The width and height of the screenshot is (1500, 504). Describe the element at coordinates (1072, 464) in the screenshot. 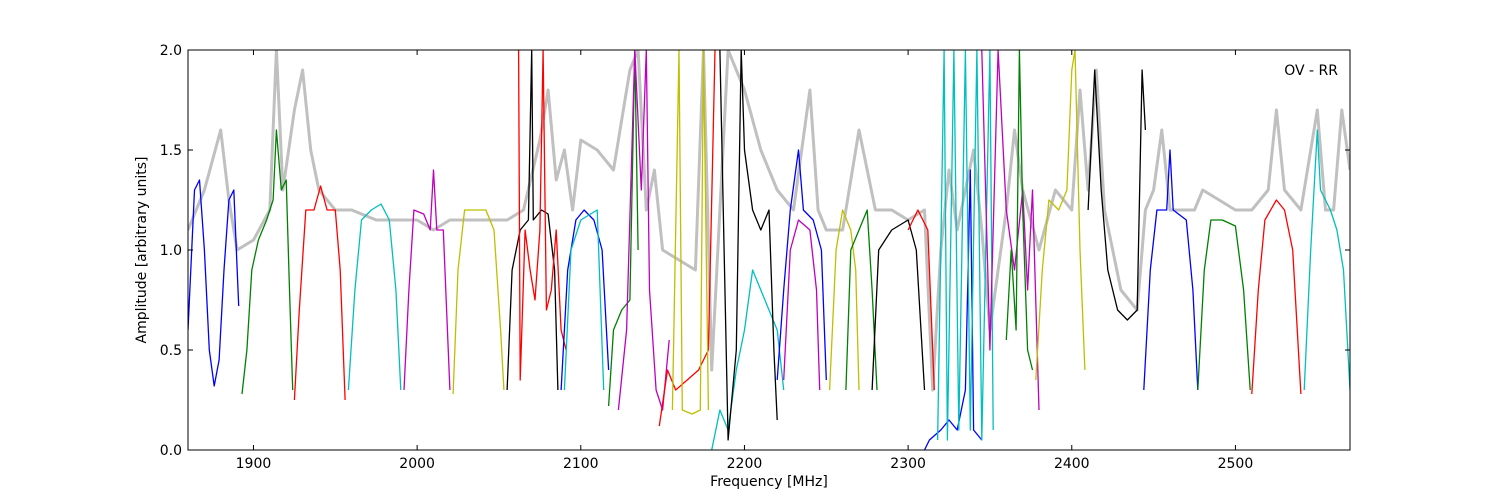

I see `x-tick-label: 2400` at that location.